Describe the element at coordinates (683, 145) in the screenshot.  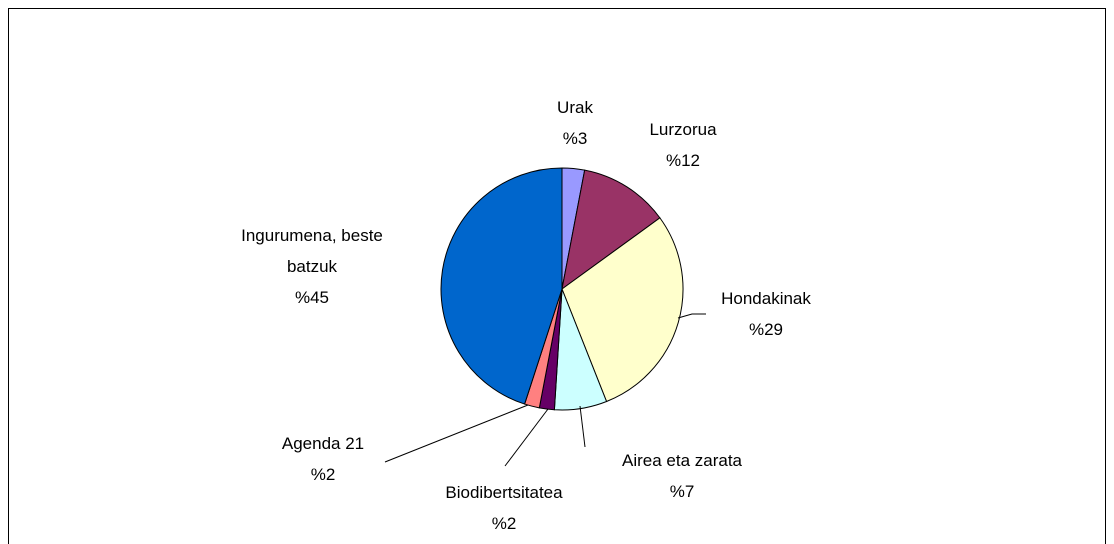
I see `slice-label: Lurzorua %12` at that location.